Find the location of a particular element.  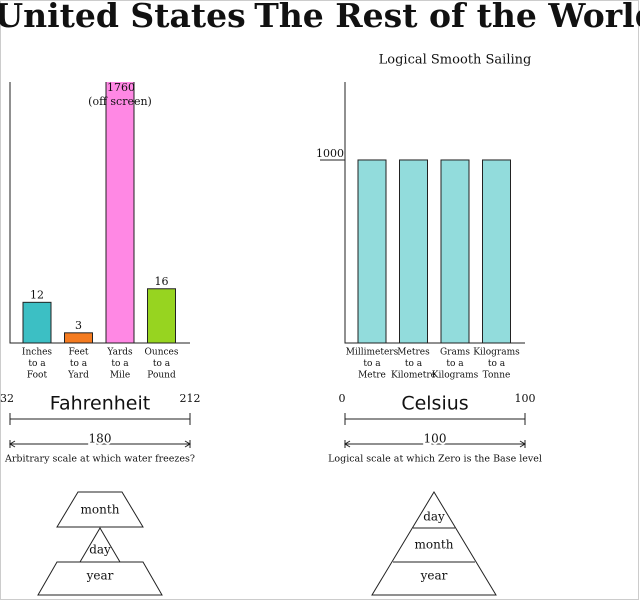

span-label: 100 is located at coordinates (435, 439).